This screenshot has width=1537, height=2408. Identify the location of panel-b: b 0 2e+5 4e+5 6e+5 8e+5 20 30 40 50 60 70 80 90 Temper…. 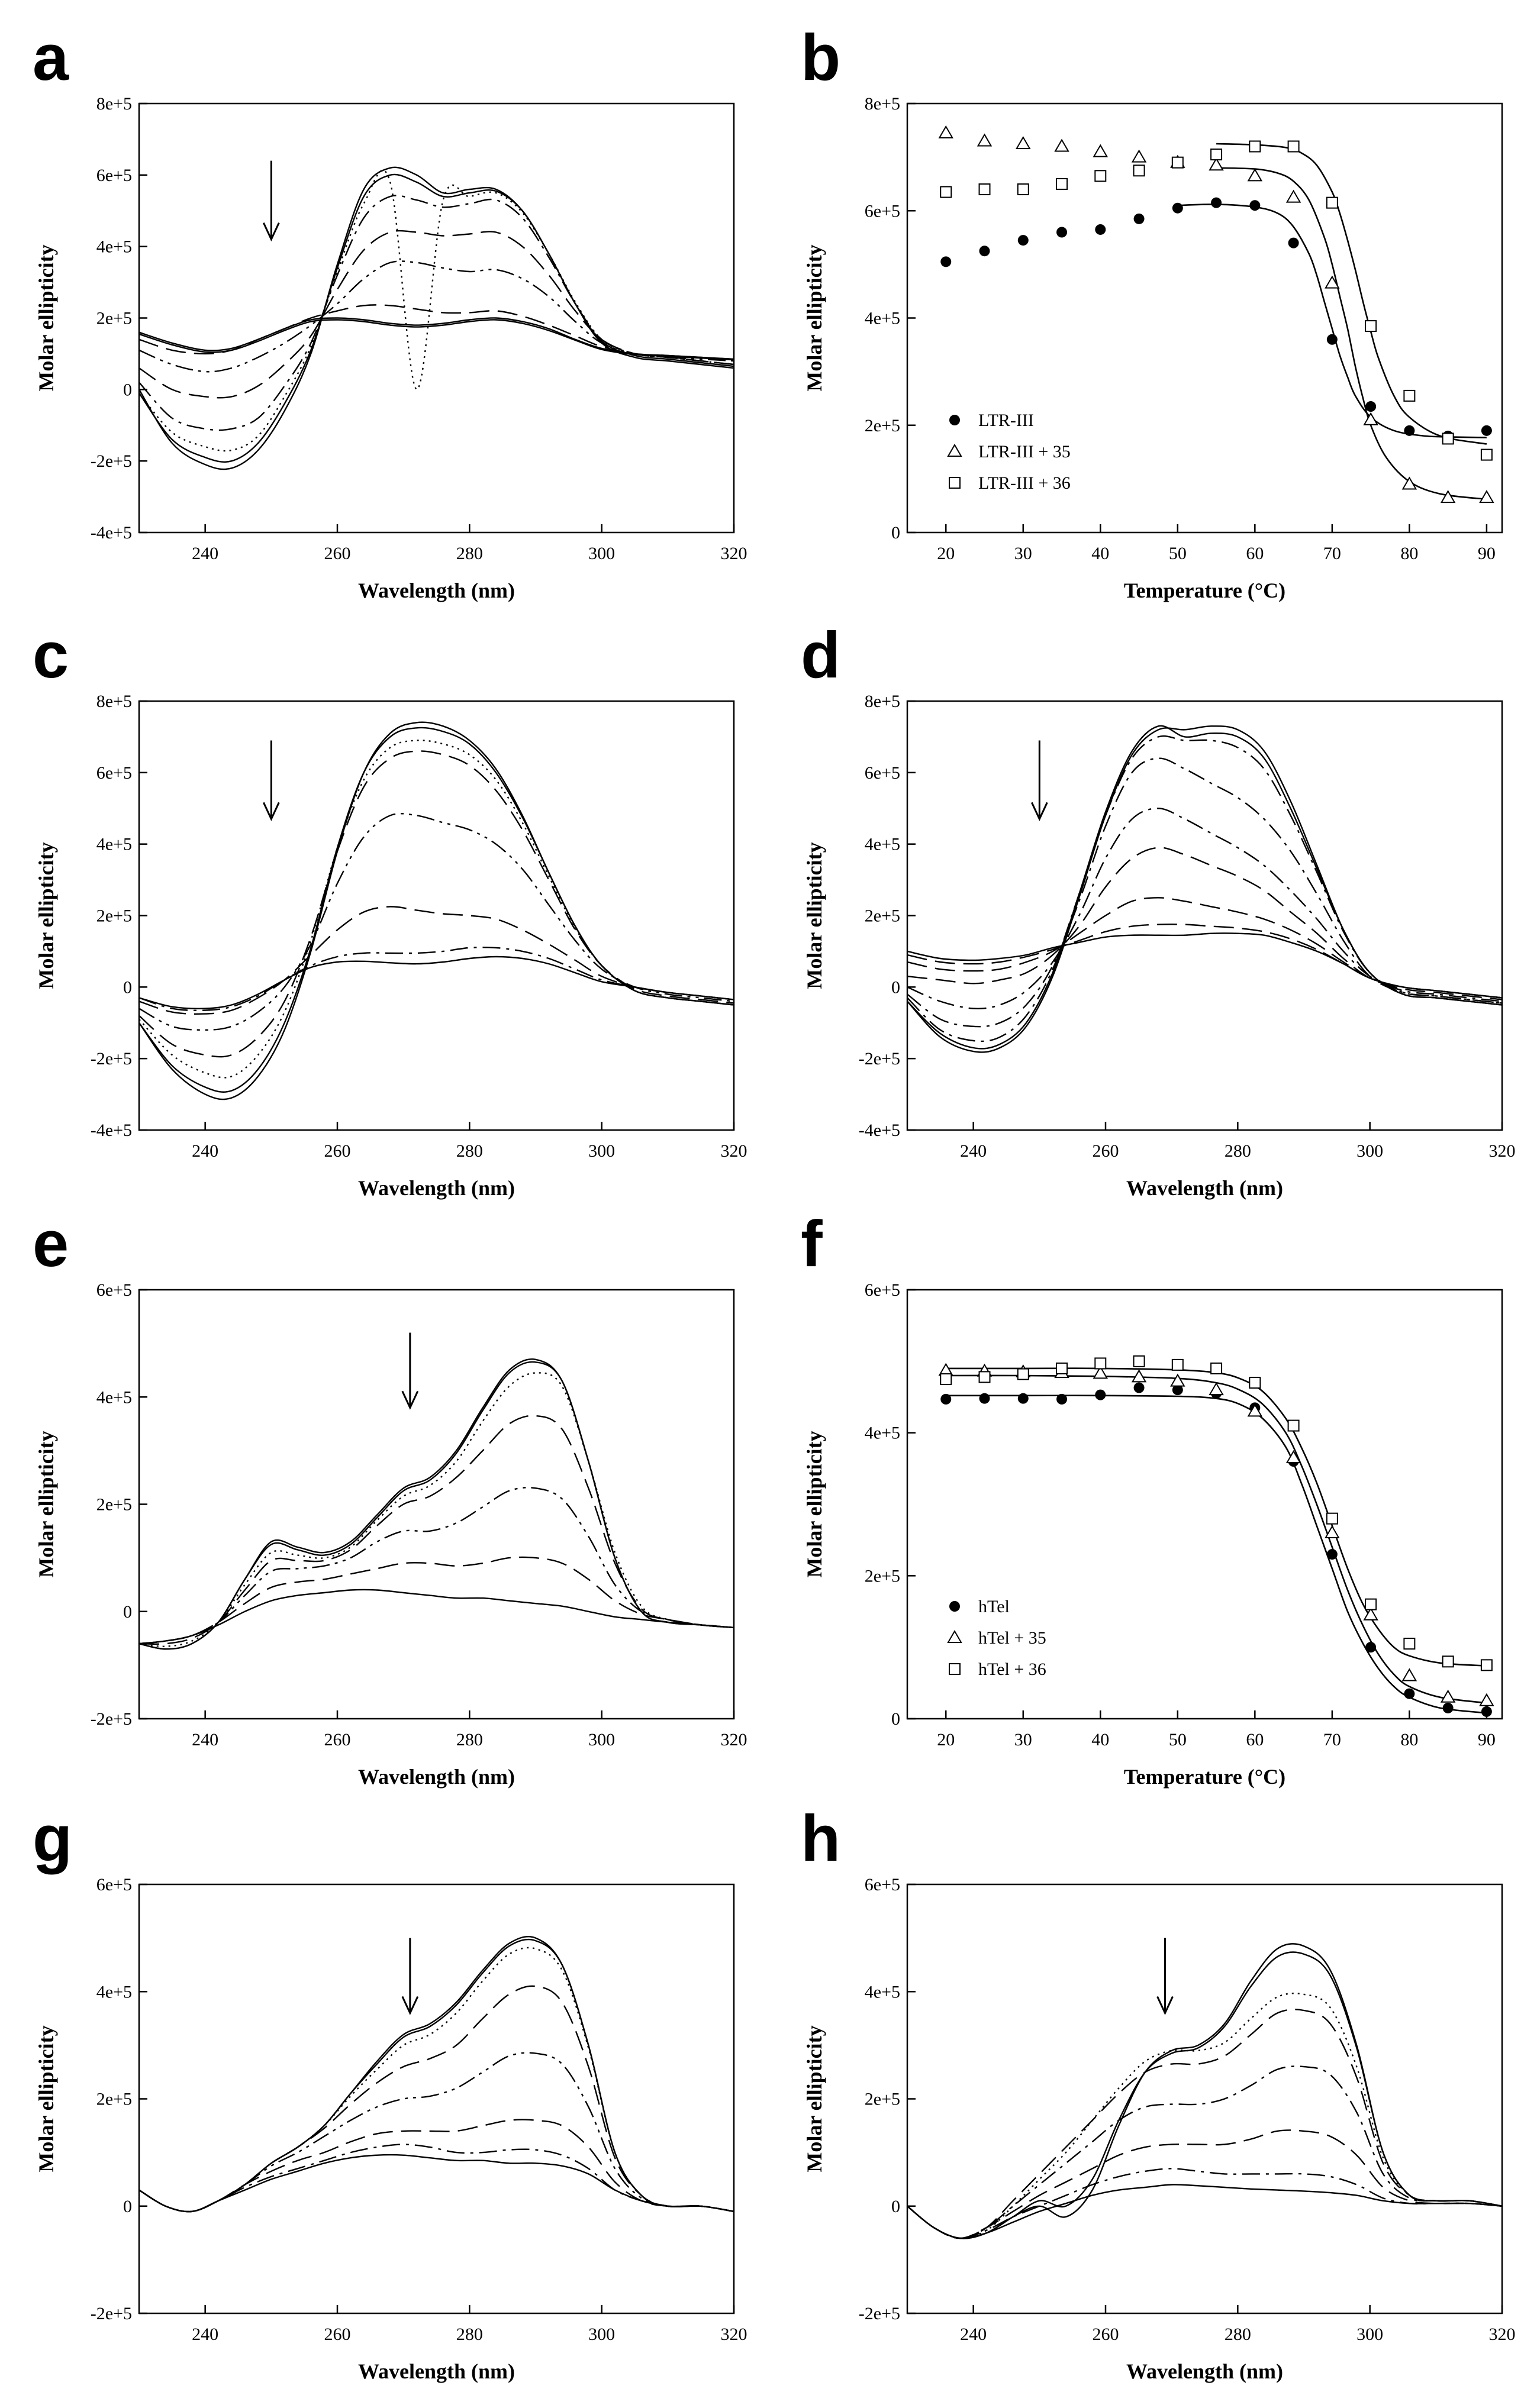
(1152, 312).